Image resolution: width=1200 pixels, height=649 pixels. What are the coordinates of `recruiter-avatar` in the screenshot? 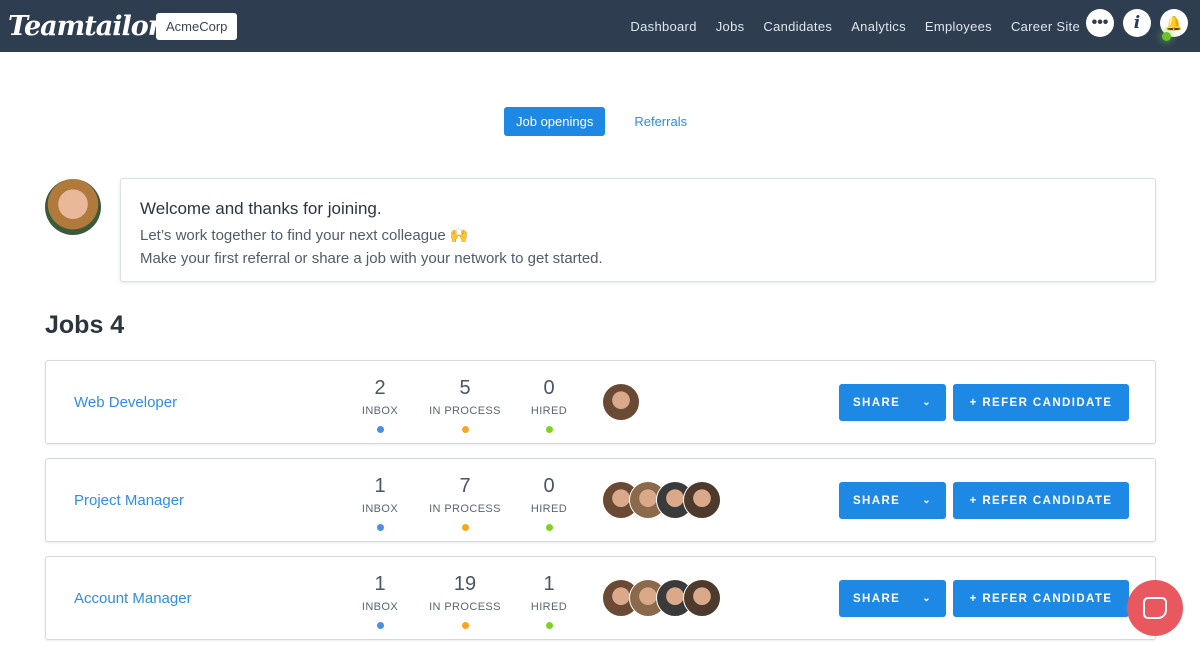 It's located at (73, 207).